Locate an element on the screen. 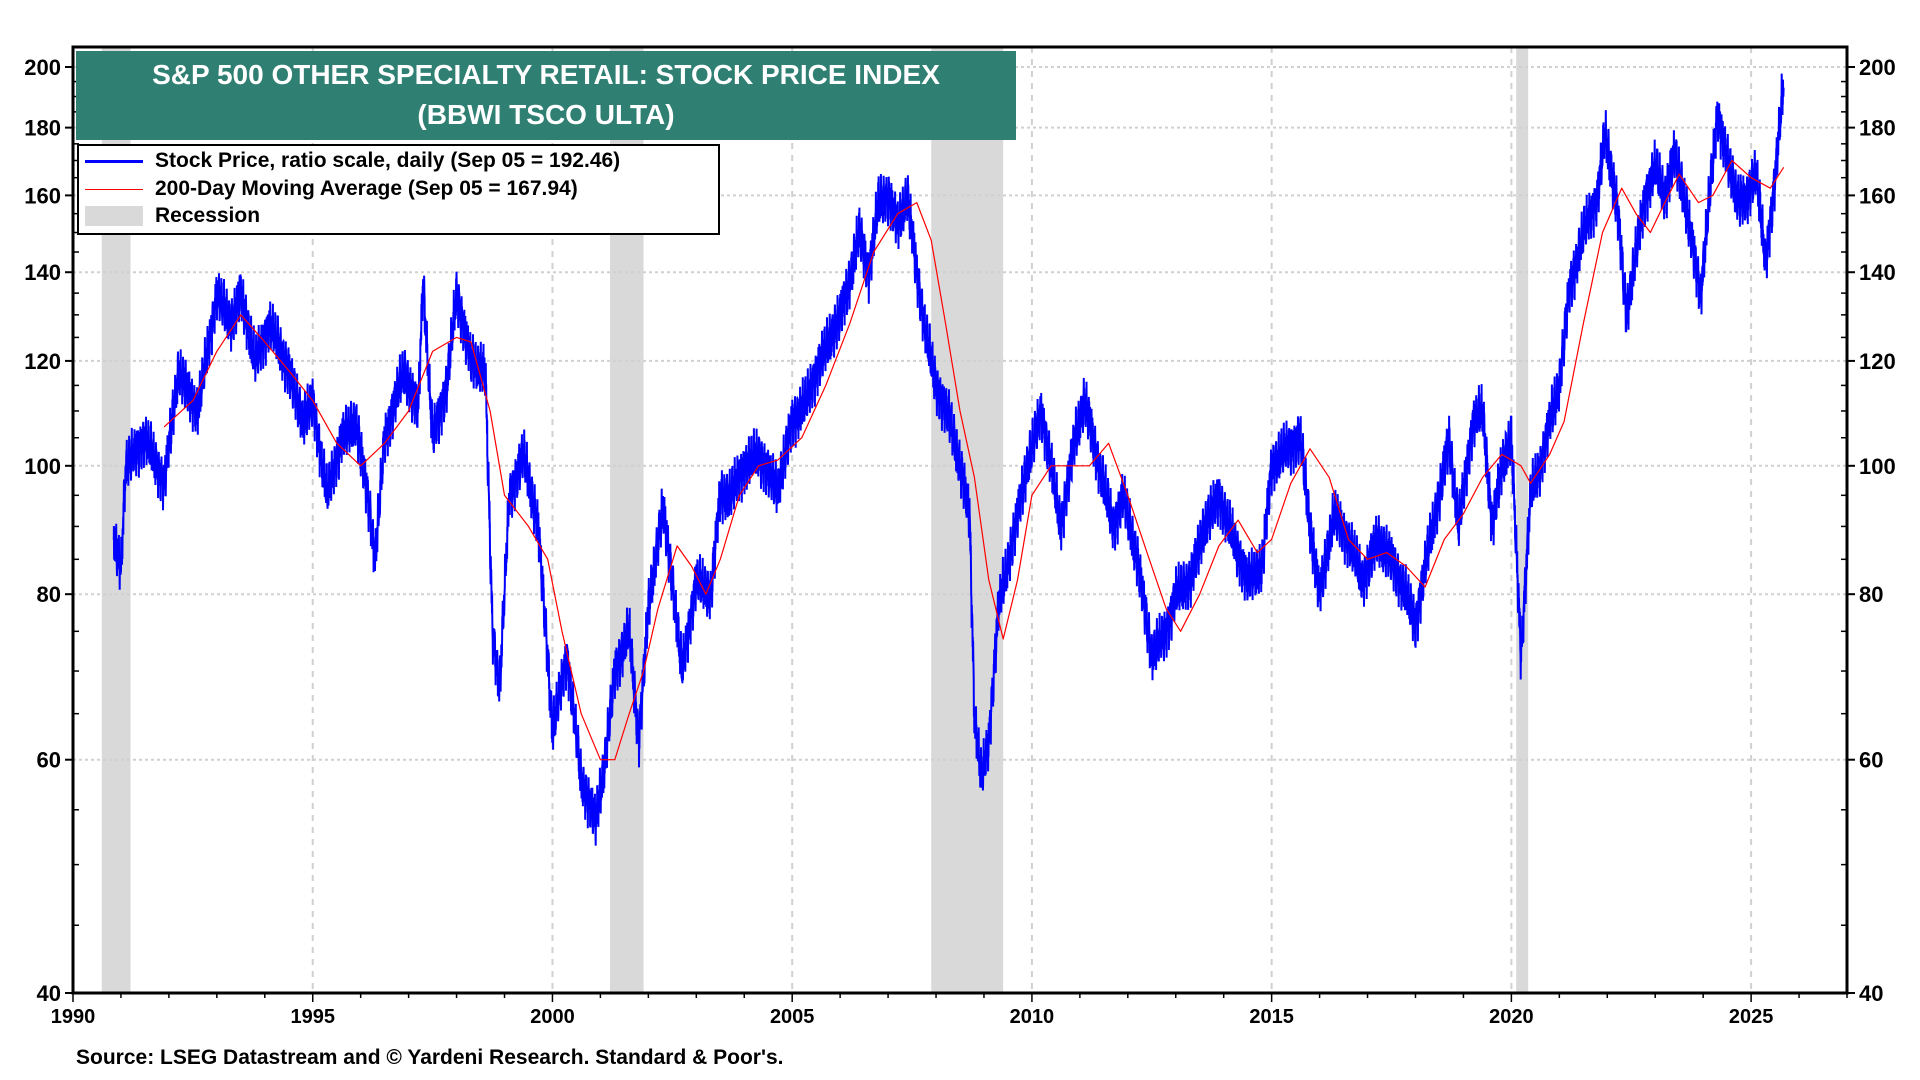 This screenshot has width=1920, height=1080. y-tick-label-left: 120 is located at coordinates (42, 361).